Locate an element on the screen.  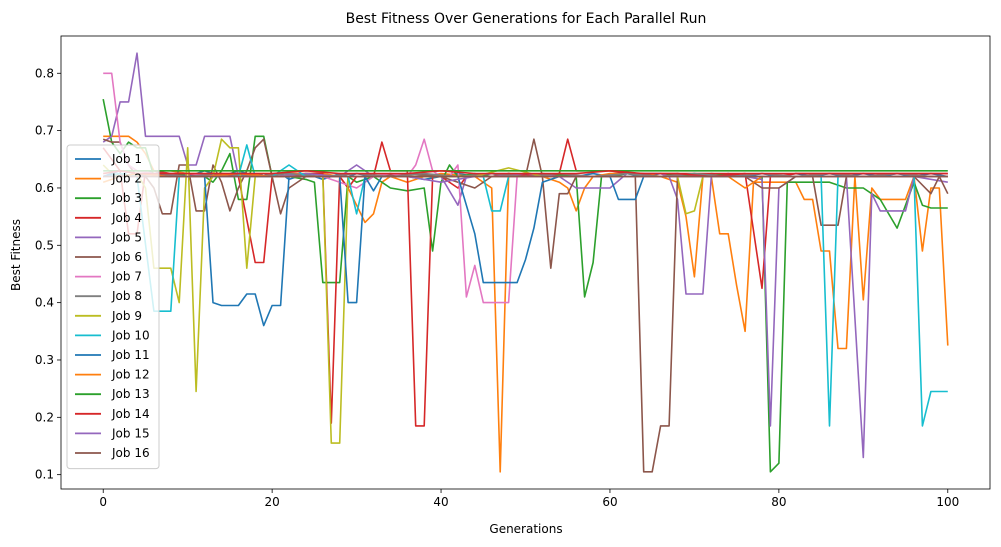
legend-label-job-5: Job 5 is located at coordinates (126, 237).